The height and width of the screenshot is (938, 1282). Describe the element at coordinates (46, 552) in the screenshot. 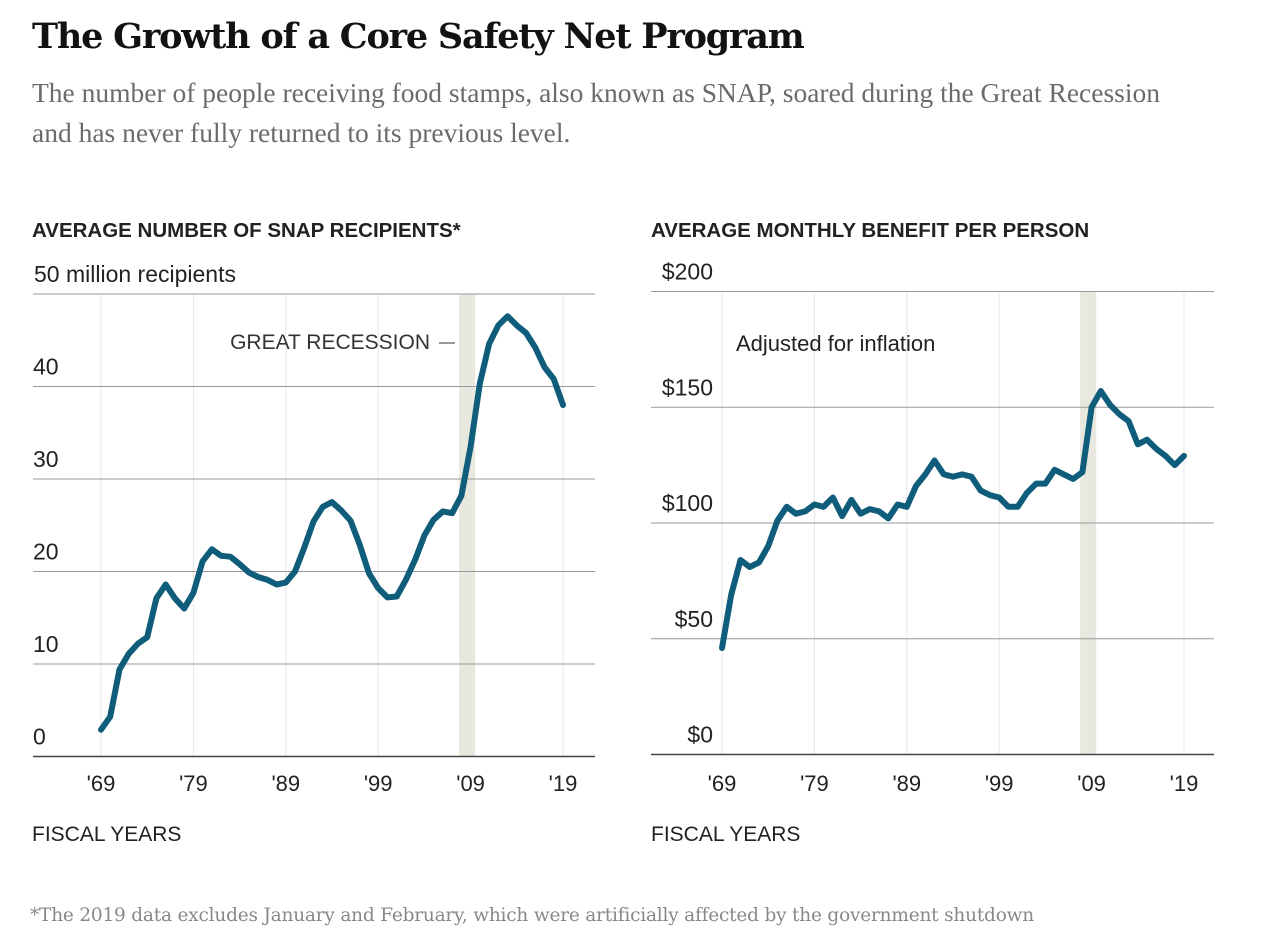

I see `snap-recipients-y-tick-2: 20` at that location.